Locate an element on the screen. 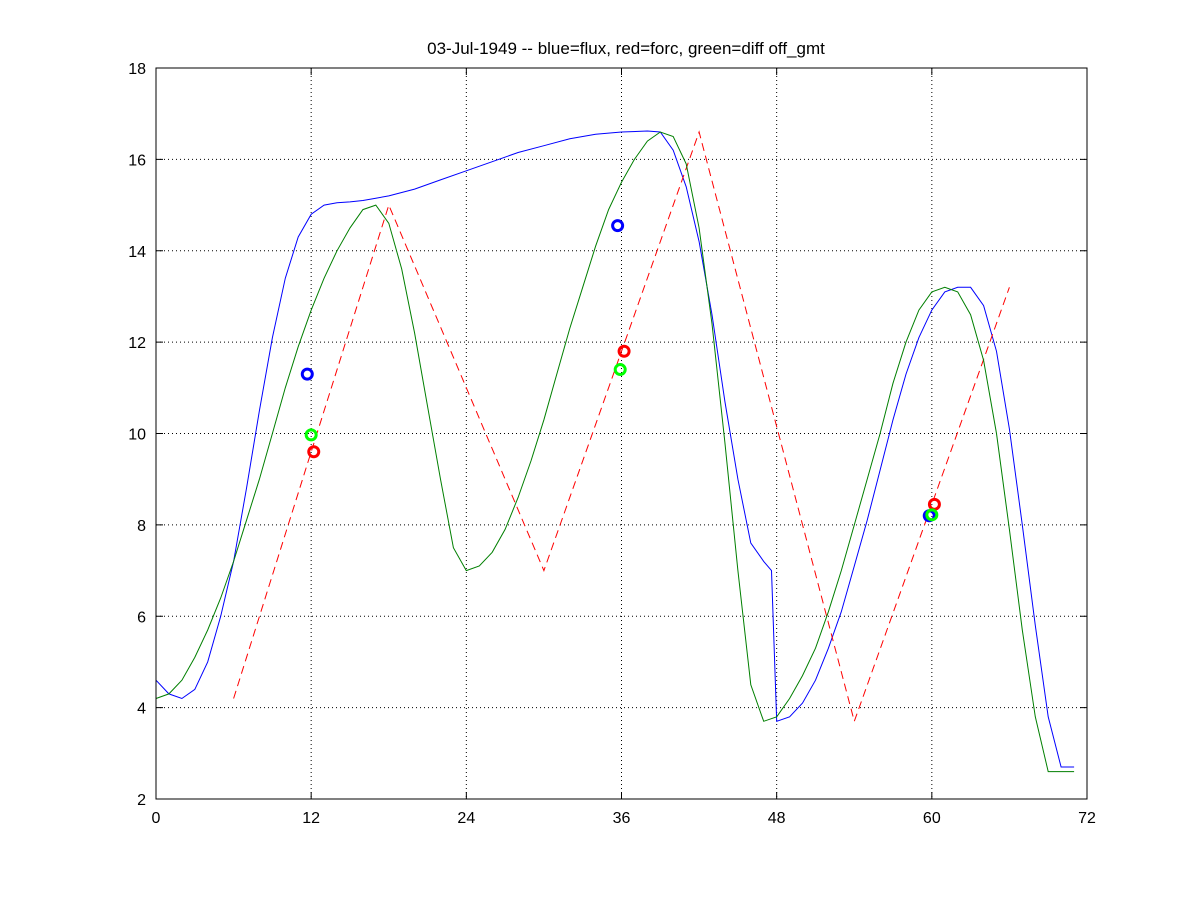 The height and width of the screenshot is (900, 1200). y-tick-label: 10 is located at coordinates (137, 435).